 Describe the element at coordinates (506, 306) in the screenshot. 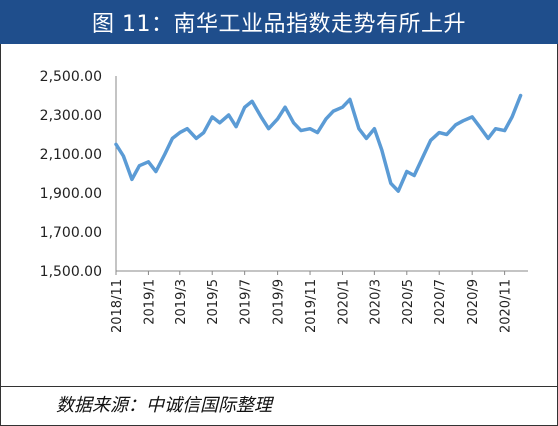

I see `x-tick-label: 2020/11` at that location.